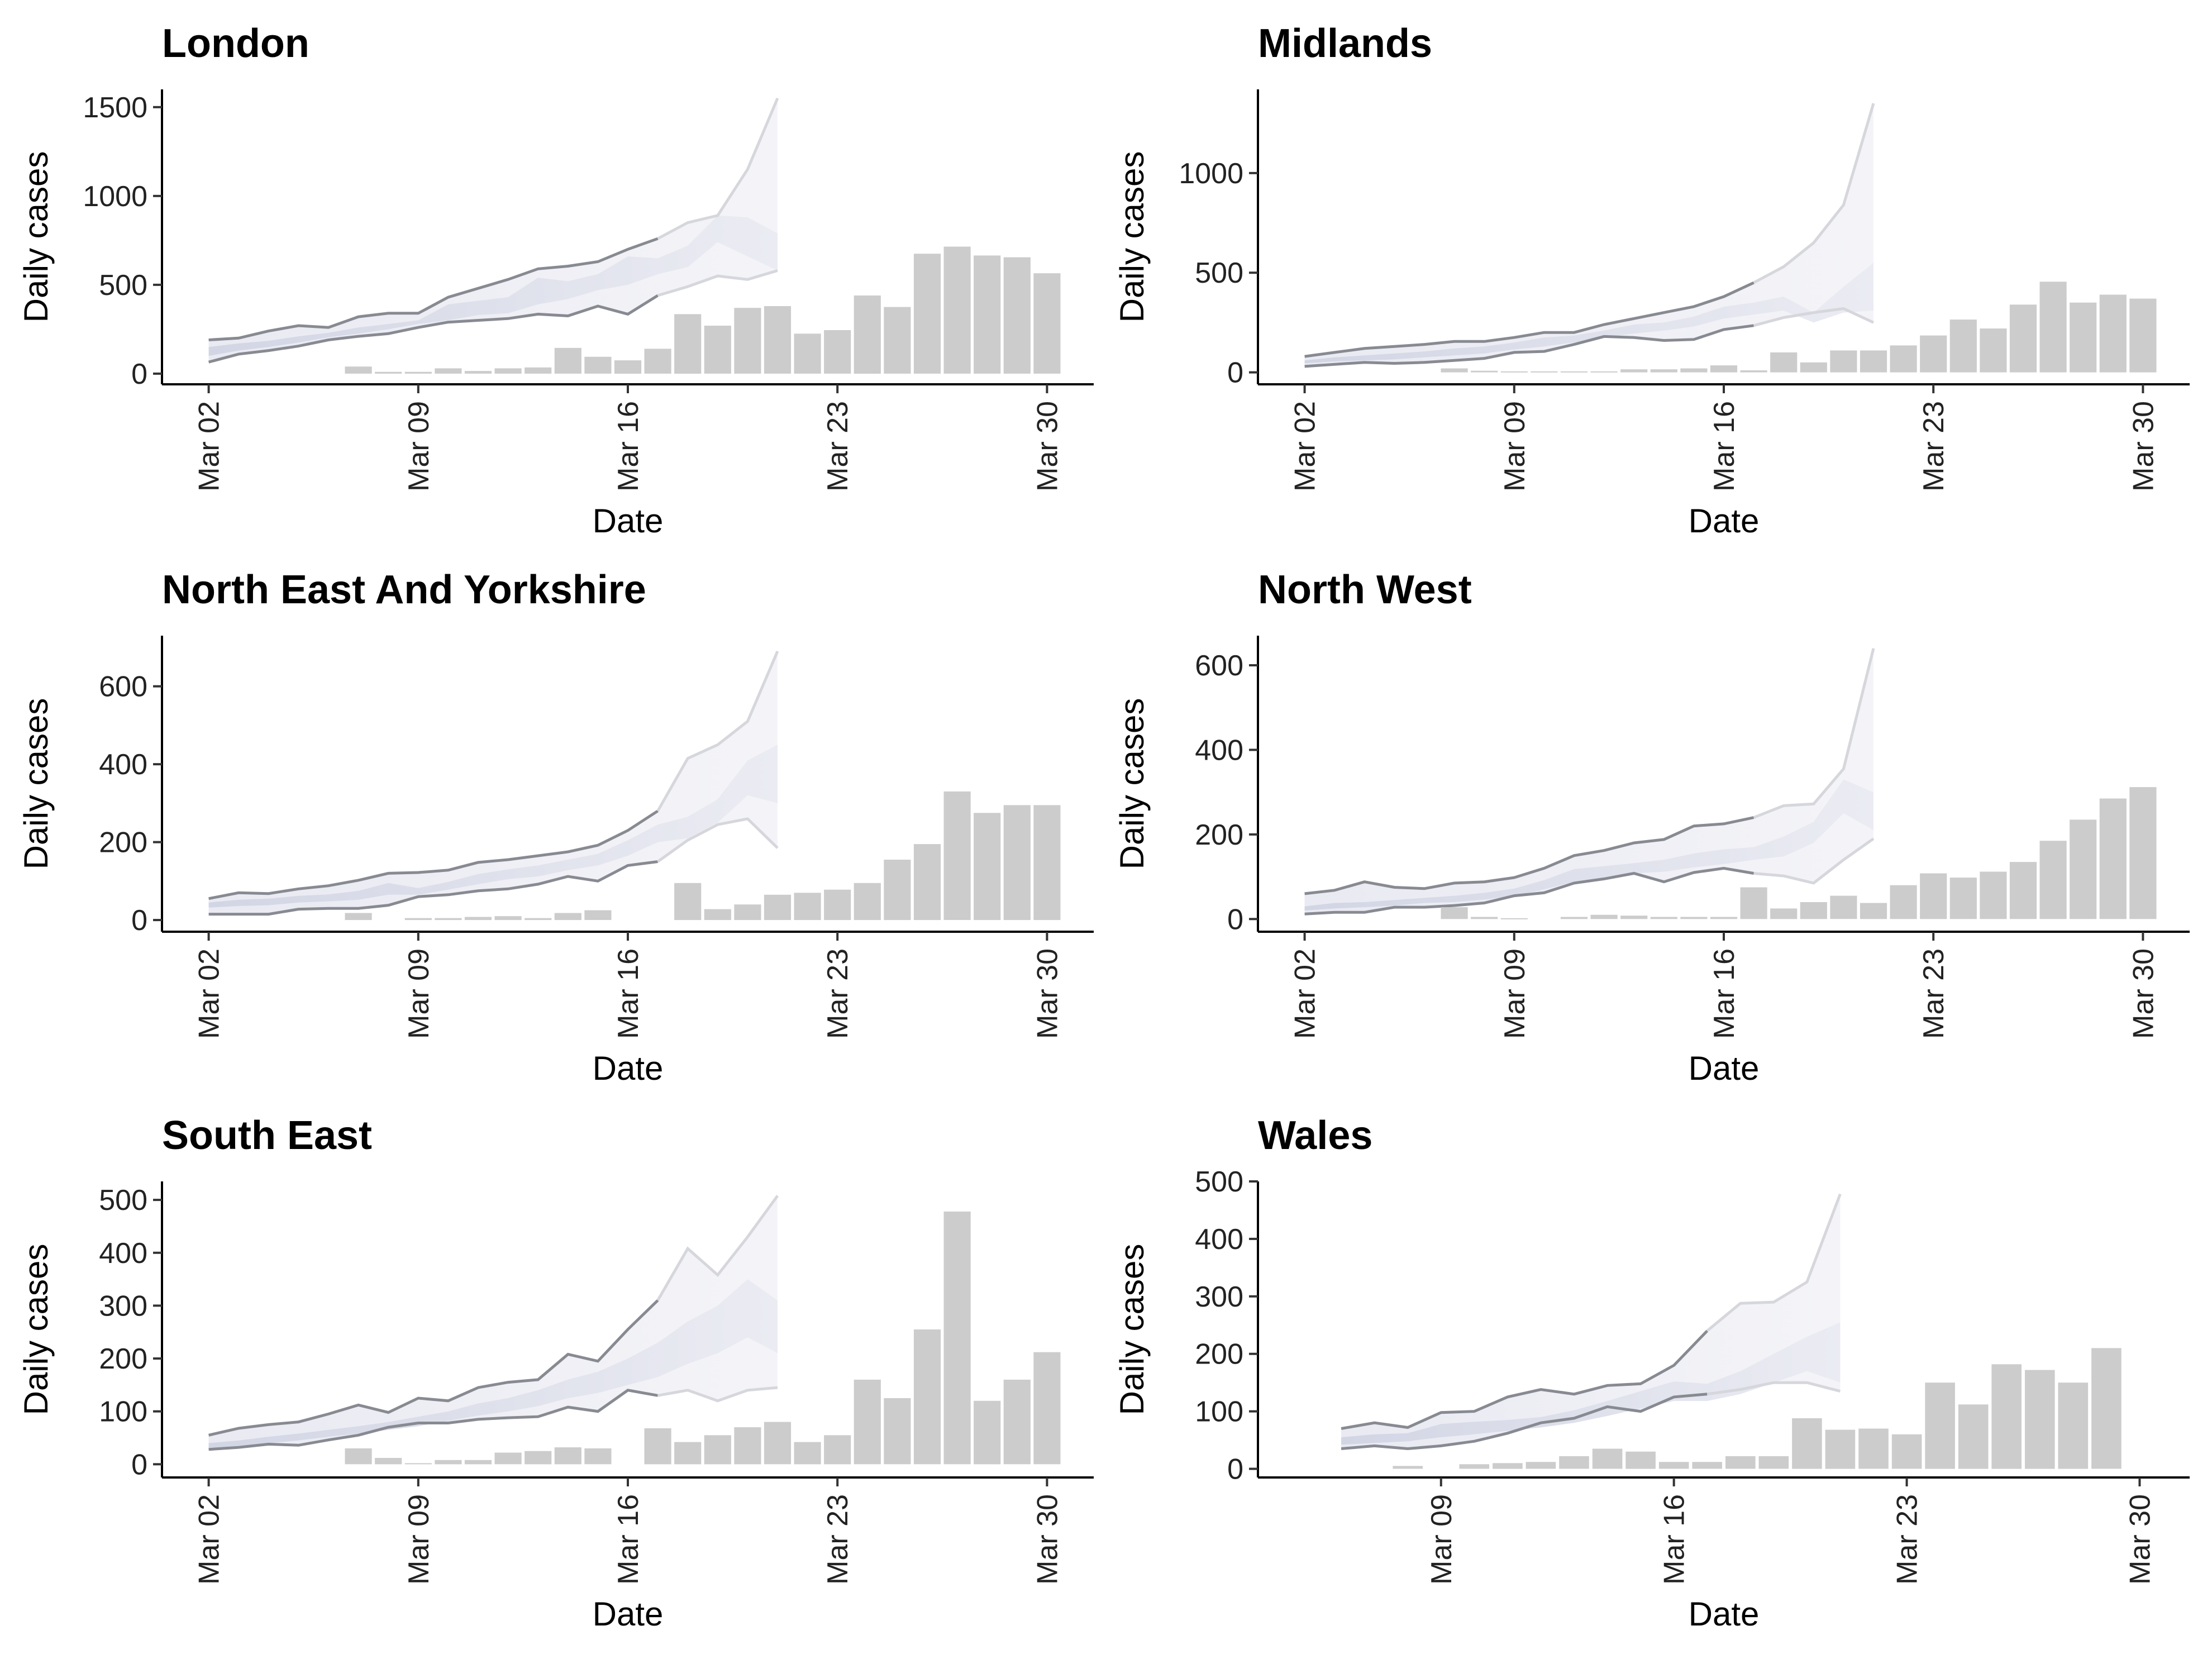 This screenshot has height=1659, width=2212. Describe the element at coordinates (1315, 1136) in the screenshot. I see `panel-title: Wales` at that location.